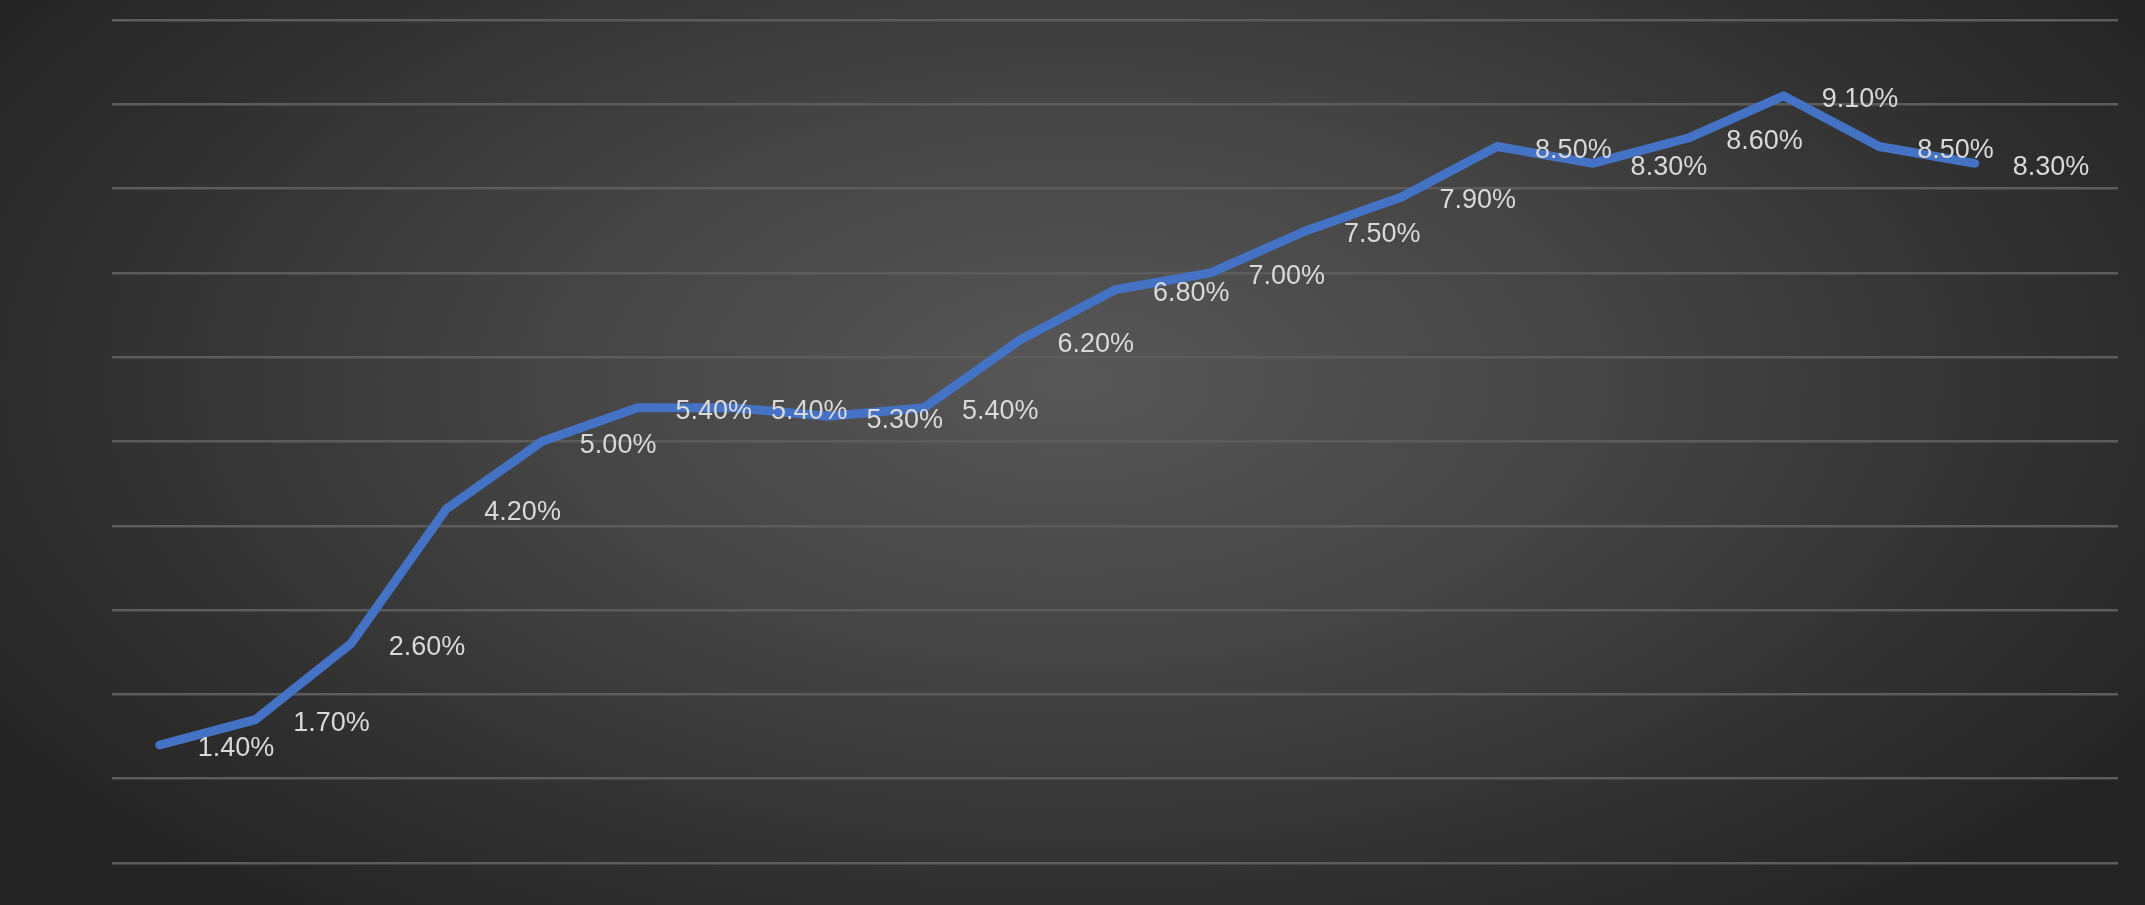  What do you see at coordinates (1191, 292) in the screenshot?
I see `data-label: 6.80%` at bounding box center [1191, 292].